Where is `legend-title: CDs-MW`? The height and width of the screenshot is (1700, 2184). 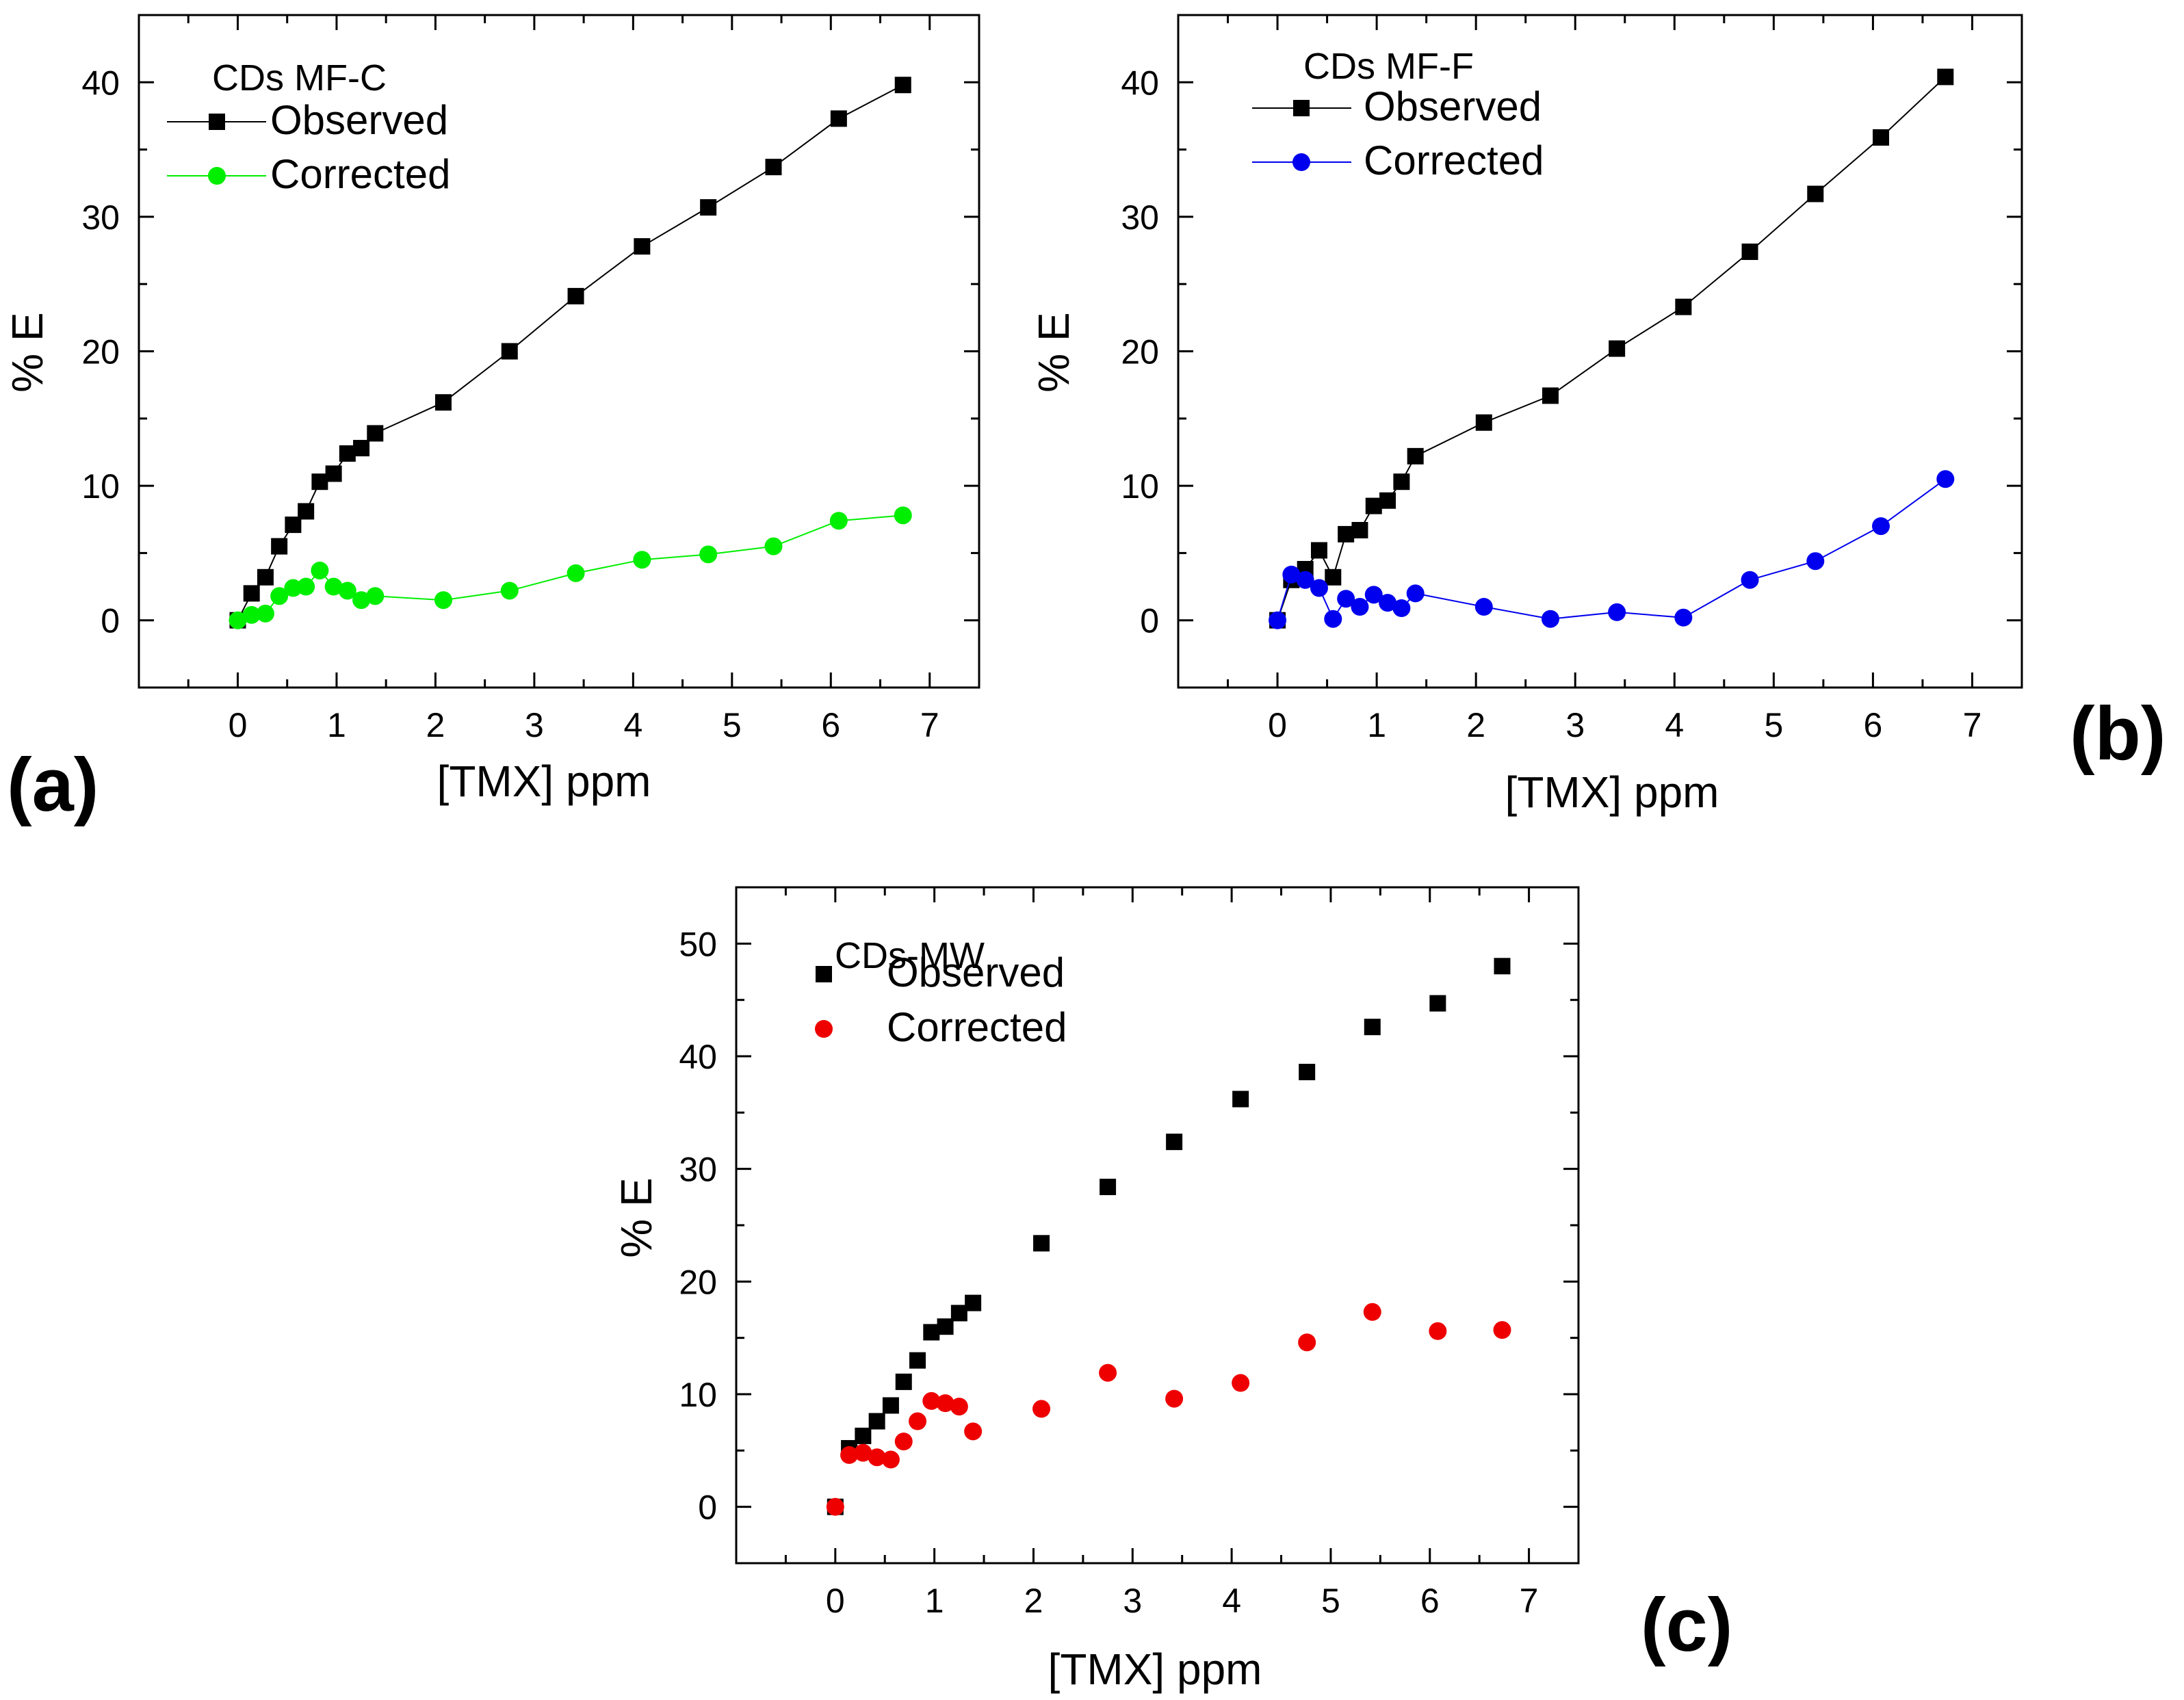
legend-title: CDs-MW is located at coordinates (910, 955).